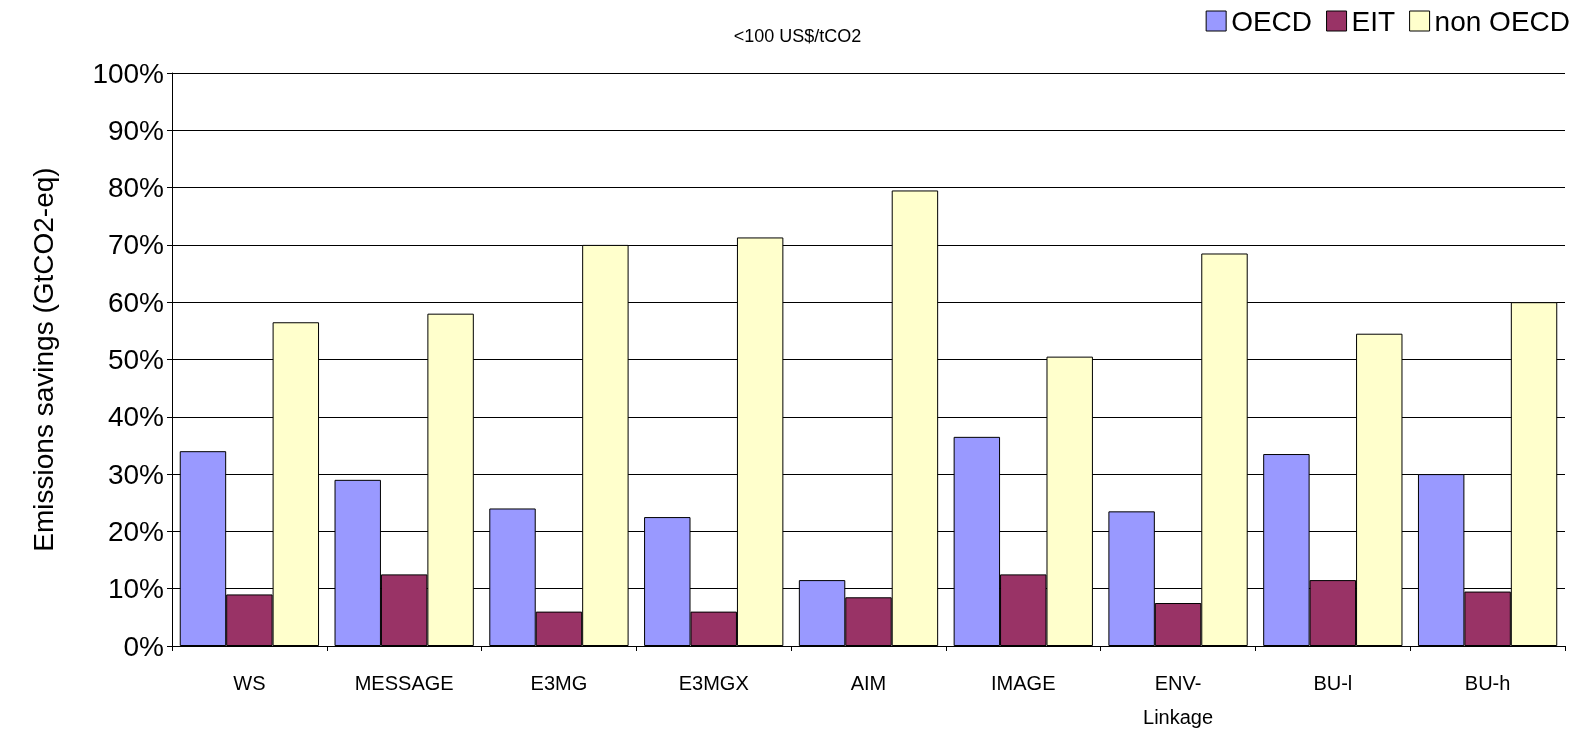  Describe the element at coordinates (43, 359) in the screenshot. I see `y-axis-title: Emissions savings (GtCO2-eq)` at that location.